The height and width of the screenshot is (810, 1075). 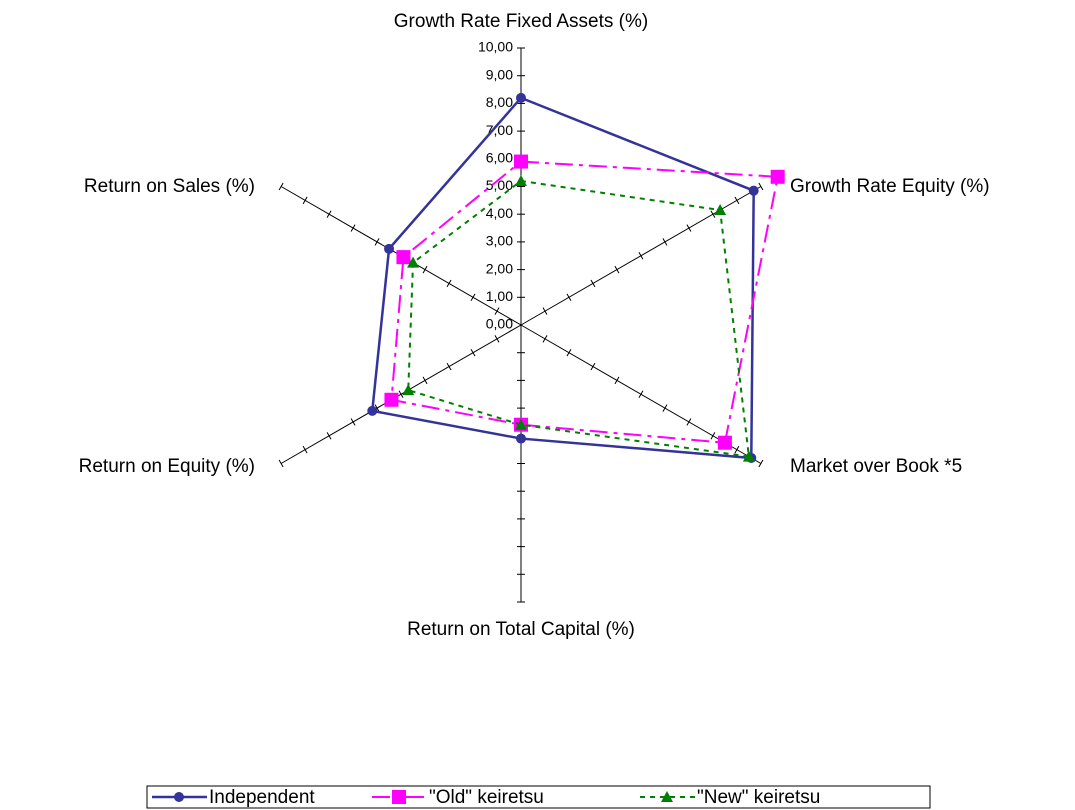 What do you see at coordinates (499, 74) in the screenshot?
I see `tick-label: 9,00` at bounding box center [499, 74].